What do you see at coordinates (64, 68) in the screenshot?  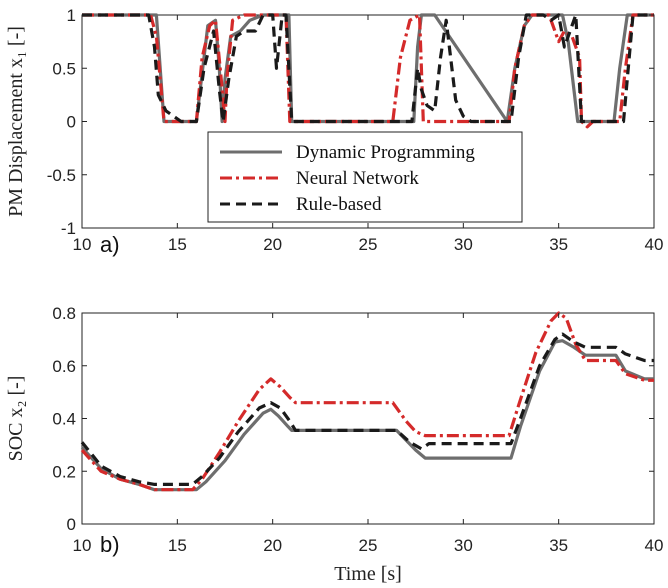 I see `y-tick-label: 0.5` at bounding box center [64, 68].